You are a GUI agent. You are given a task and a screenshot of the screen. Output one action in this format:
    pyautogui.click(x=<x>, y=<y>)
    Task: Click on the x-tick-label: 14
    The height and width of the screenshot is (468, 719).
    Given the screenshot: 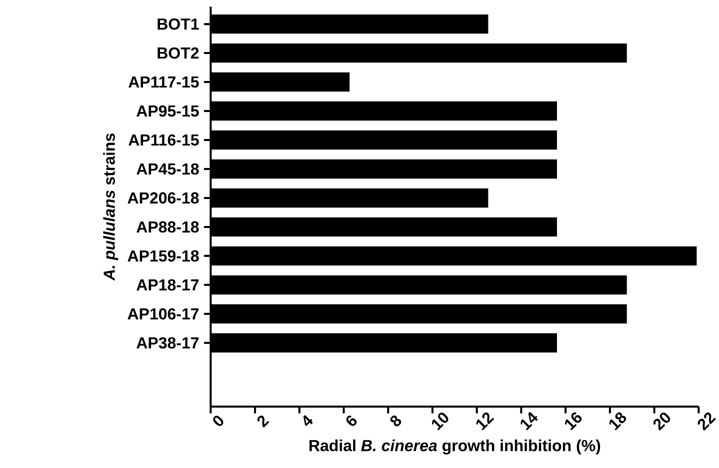 What is the action you would take?
    pyautogui.click(x=529, y=421)
    